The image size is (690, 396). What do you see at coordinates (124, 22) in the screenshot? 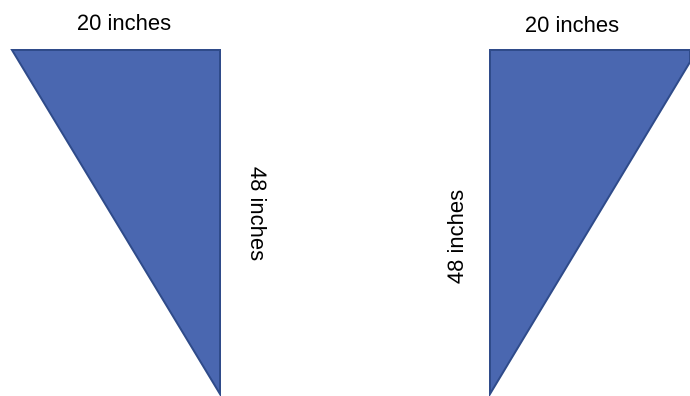
I see `left-triangle-top-label: 20 inches` at bounding box center [124, 22].